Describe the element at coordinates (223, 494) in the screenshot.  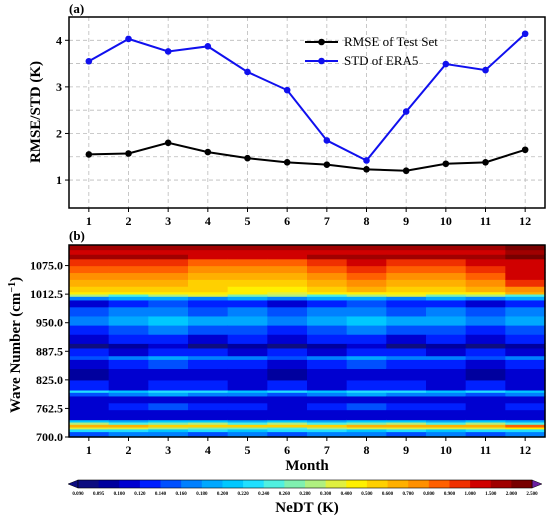
I see `colorbar-tick-label: 0.200` at that location.